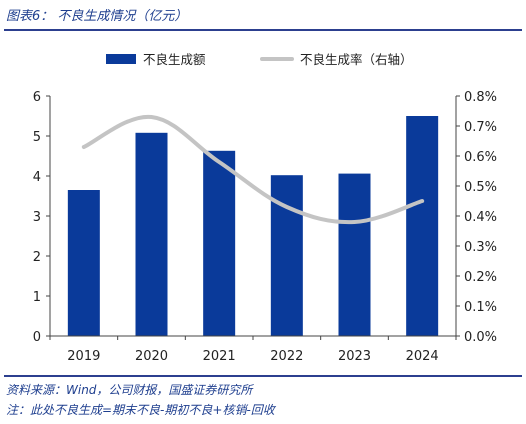 This screenshot has height=424, width=526. I want to click on left-axis: 0 1 2 3 4 5 6, so click(42, 217).